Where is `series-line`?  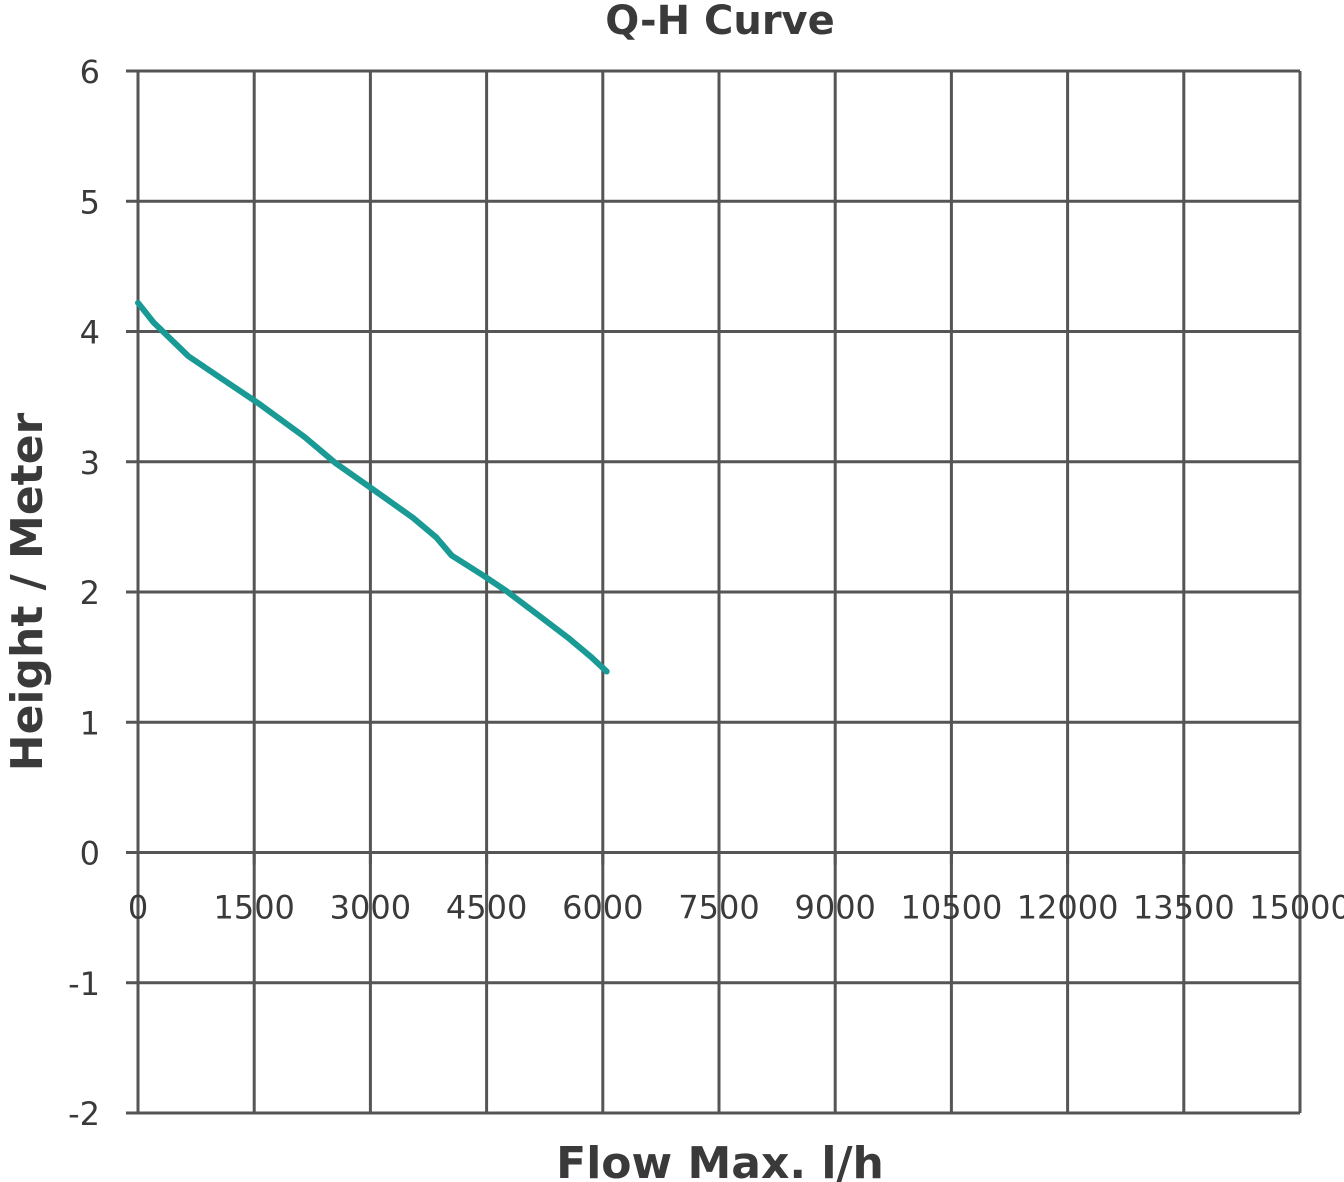
series-line is located at coordinates (372, 487).